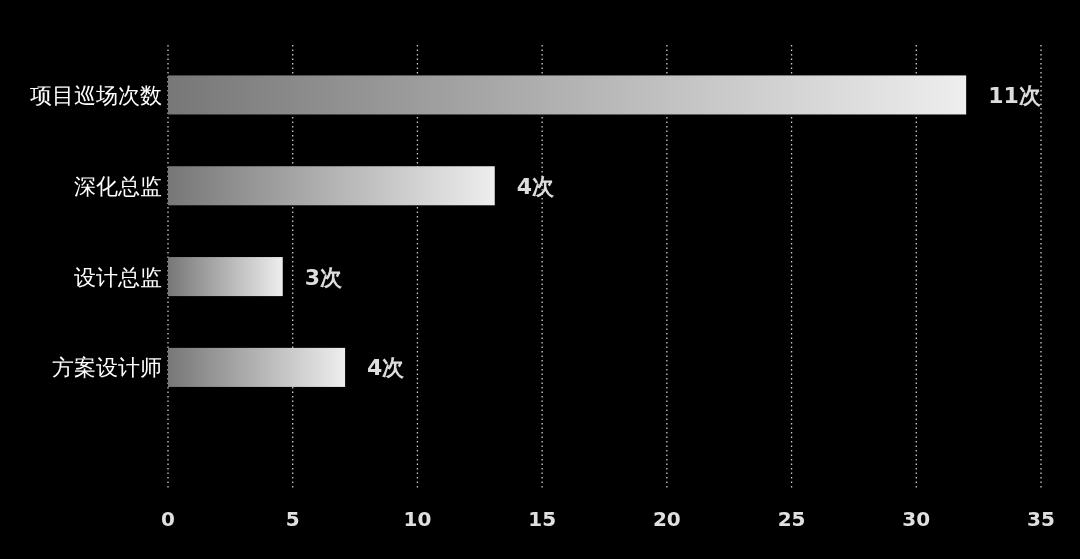 The width and height of the screenshot is (1080, 559). What do you see at coordinates (292, 519) in the screenshot?
I see `x-tick-label: 5` at bounding box center [292, 519].